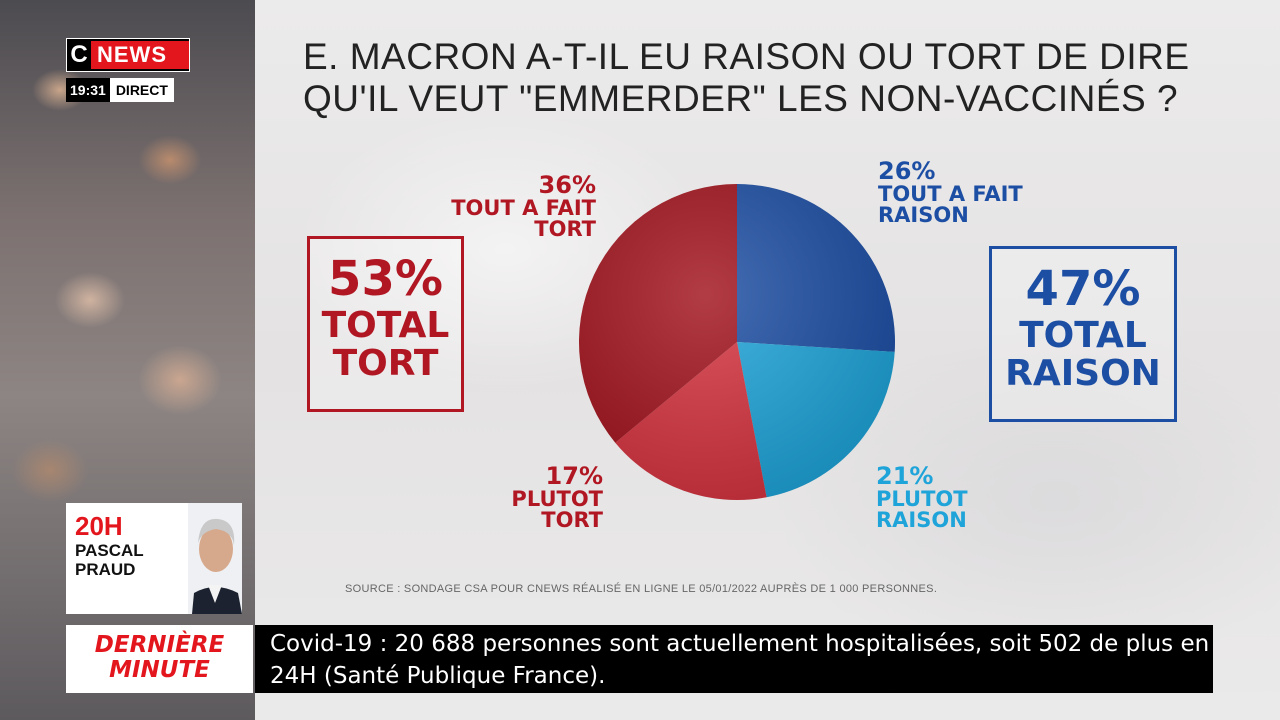  What do you see at coordinates (907, 171) in the screenshot?
I see `pct-tout-a-fait-raison: 26%` at bounding box center [907, 171].